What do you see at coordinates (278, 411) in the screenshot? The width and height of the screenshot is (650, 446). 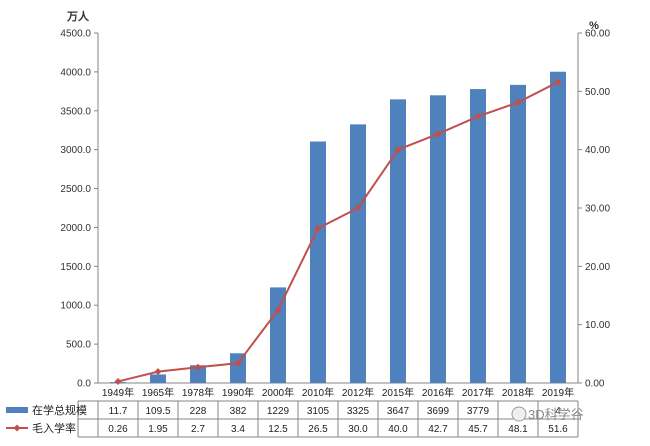 I see `table-cell: 1229` at bounding box center [278, 411].